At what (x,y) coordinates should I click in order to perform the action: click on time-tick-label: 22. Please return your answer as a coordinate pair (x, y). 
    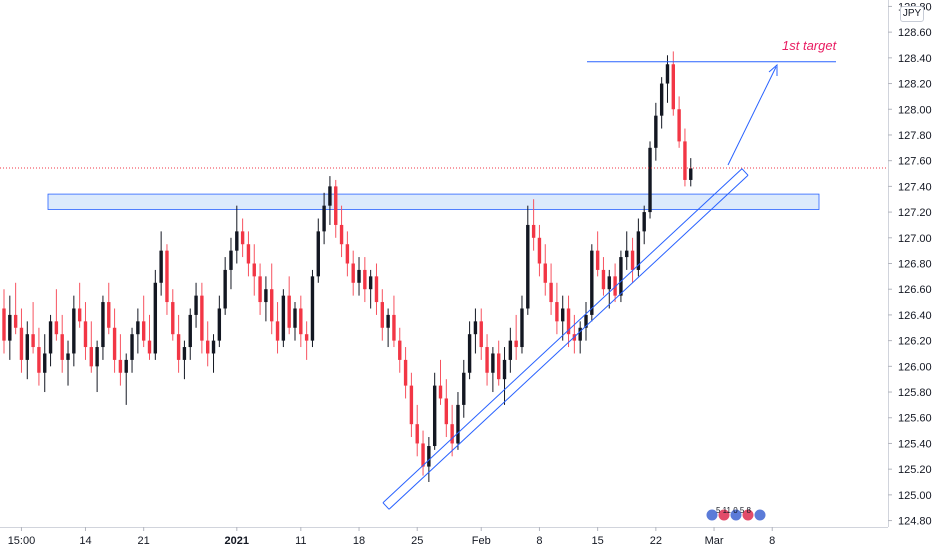
    Looking at the image, I should click on (656, 541).